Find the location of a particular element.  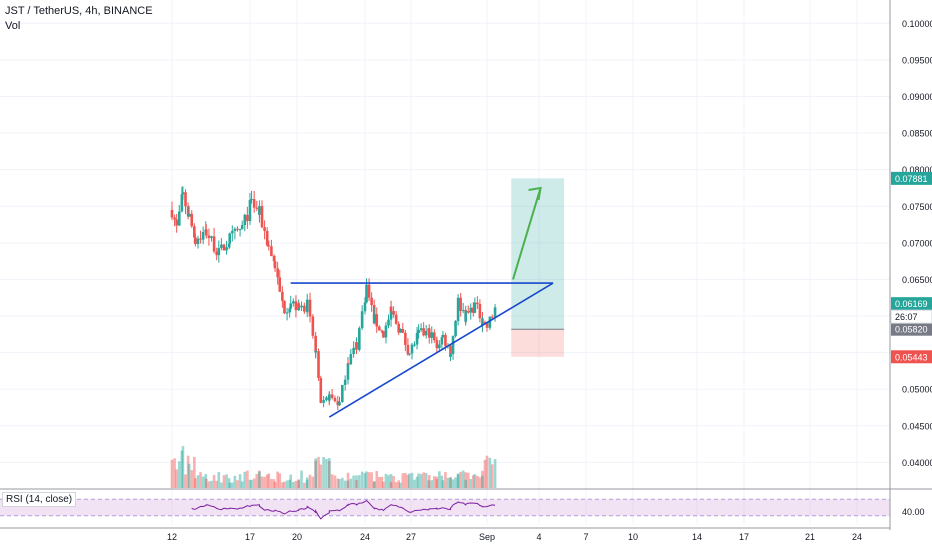

time-tick-label: 27 is located at coordinates (411, 537).